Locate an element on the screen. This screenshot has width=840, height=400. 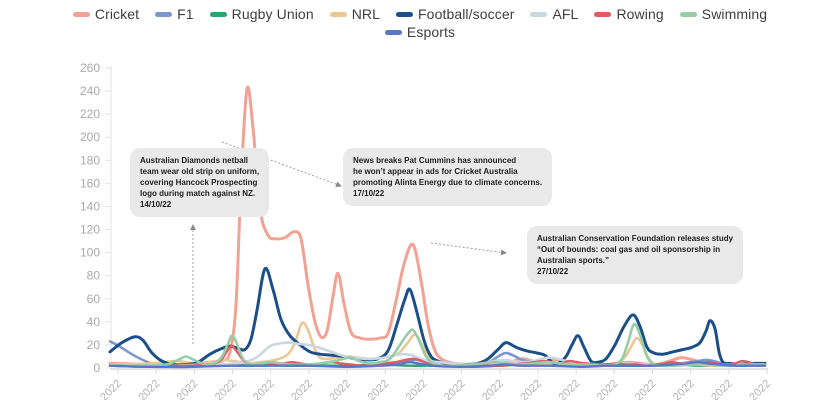
legend-item-cricket: Cricket is located at coordinates (106, 14).